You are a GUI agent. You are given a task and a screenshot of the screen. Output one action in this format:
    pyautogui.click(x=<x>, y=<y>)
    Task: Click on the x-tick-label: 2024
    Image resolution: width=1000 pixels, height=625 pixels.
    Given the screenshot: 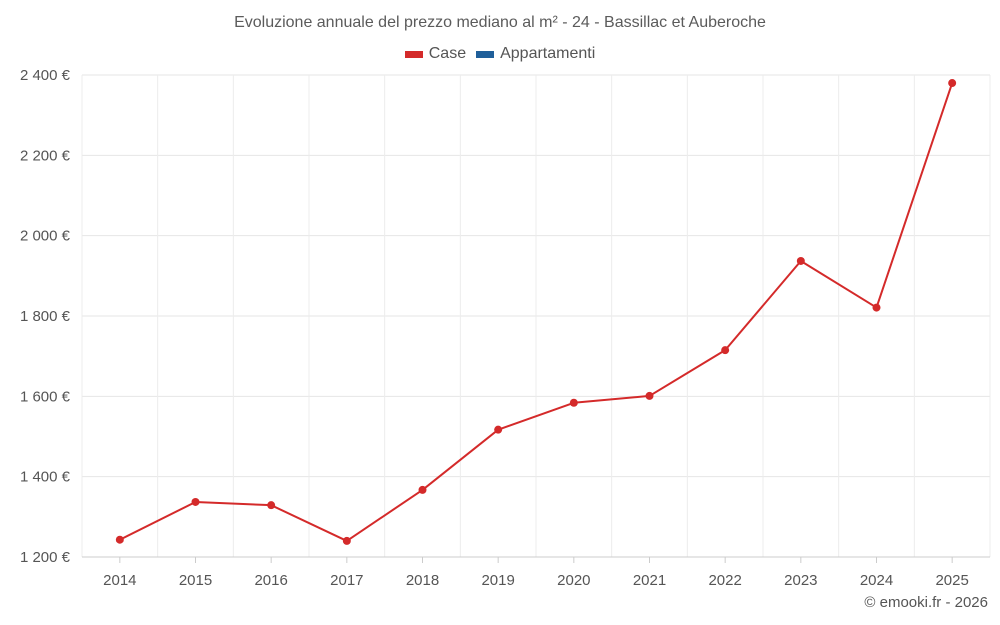 What is the action you would take?
    pyautogui.click(x=876, y=580)
    